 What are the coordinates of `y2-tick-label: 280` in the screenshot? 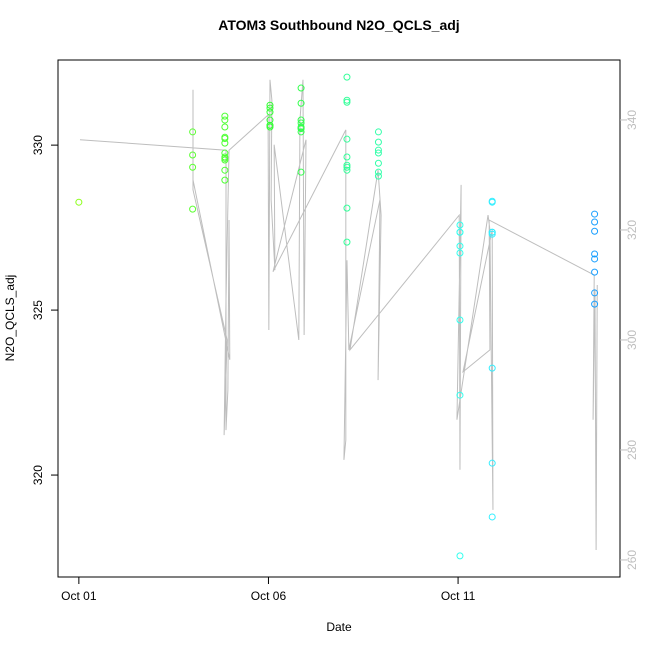 It's located at (632, 450).